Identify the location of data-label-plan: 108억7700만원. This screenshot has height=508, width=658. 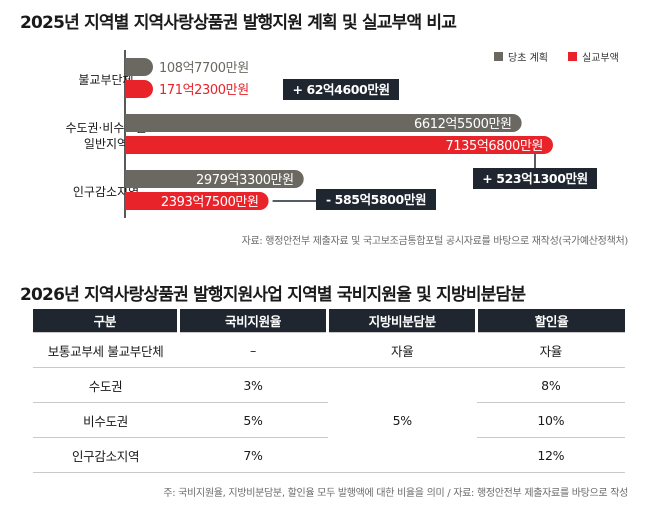
(204, 68).